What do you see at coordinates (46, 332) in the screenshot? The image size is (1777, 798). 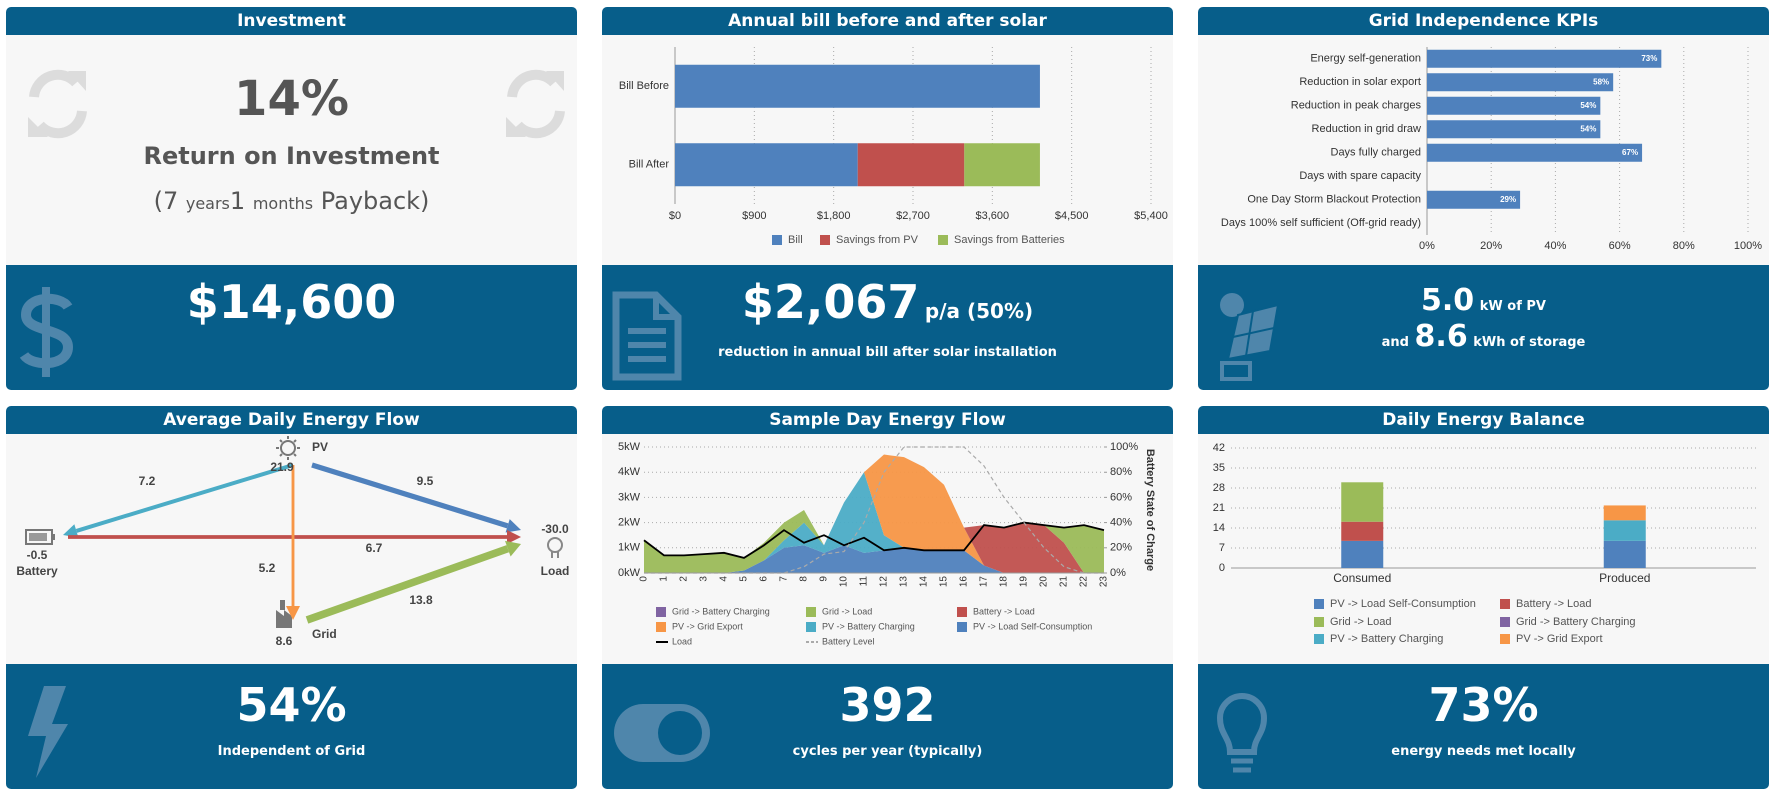 I see `dollar-icon` at bounding box center [46, 332].